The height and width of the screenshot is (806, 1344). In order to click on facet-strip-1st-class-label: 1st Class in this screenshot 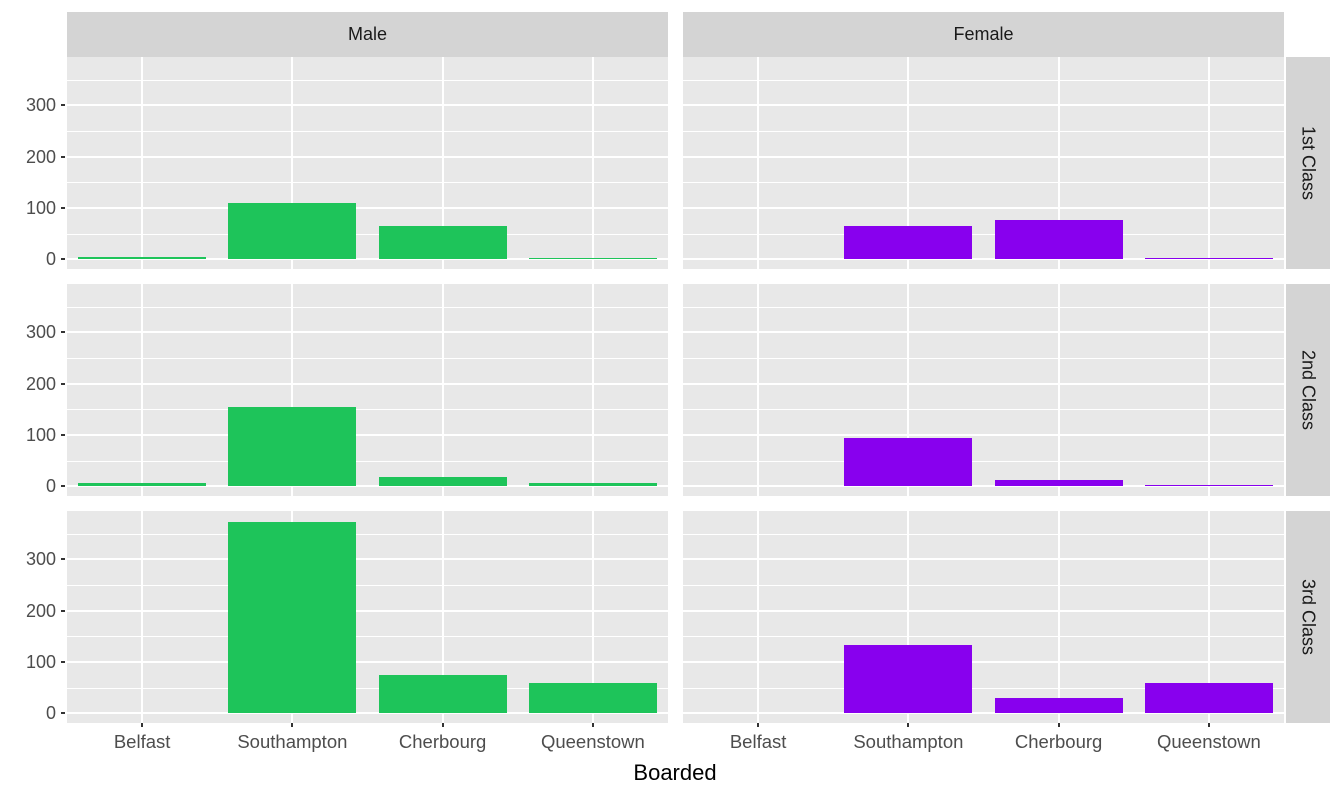, I will do `click(1308, 163)`.